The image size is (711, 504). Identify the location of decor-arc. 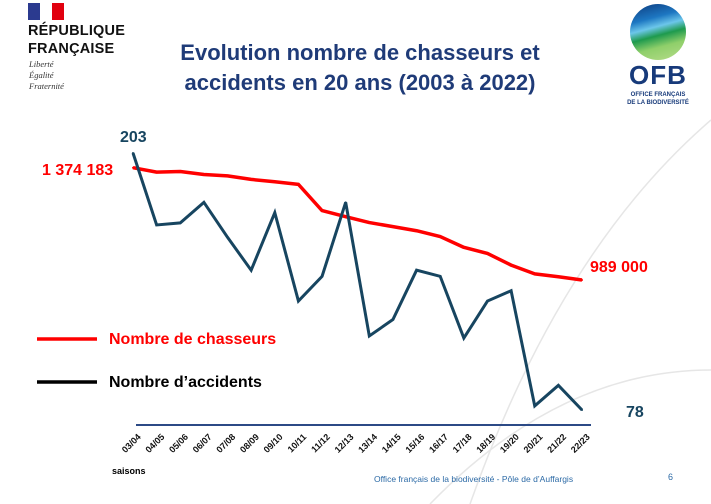
(570, 436).